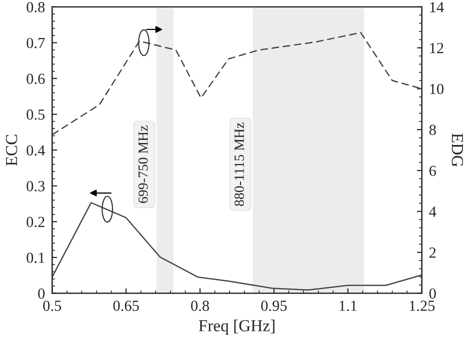 The height and width of the screenshot is (345, 474). I want to click on y2-tick-label: 8, so click(432, 130).